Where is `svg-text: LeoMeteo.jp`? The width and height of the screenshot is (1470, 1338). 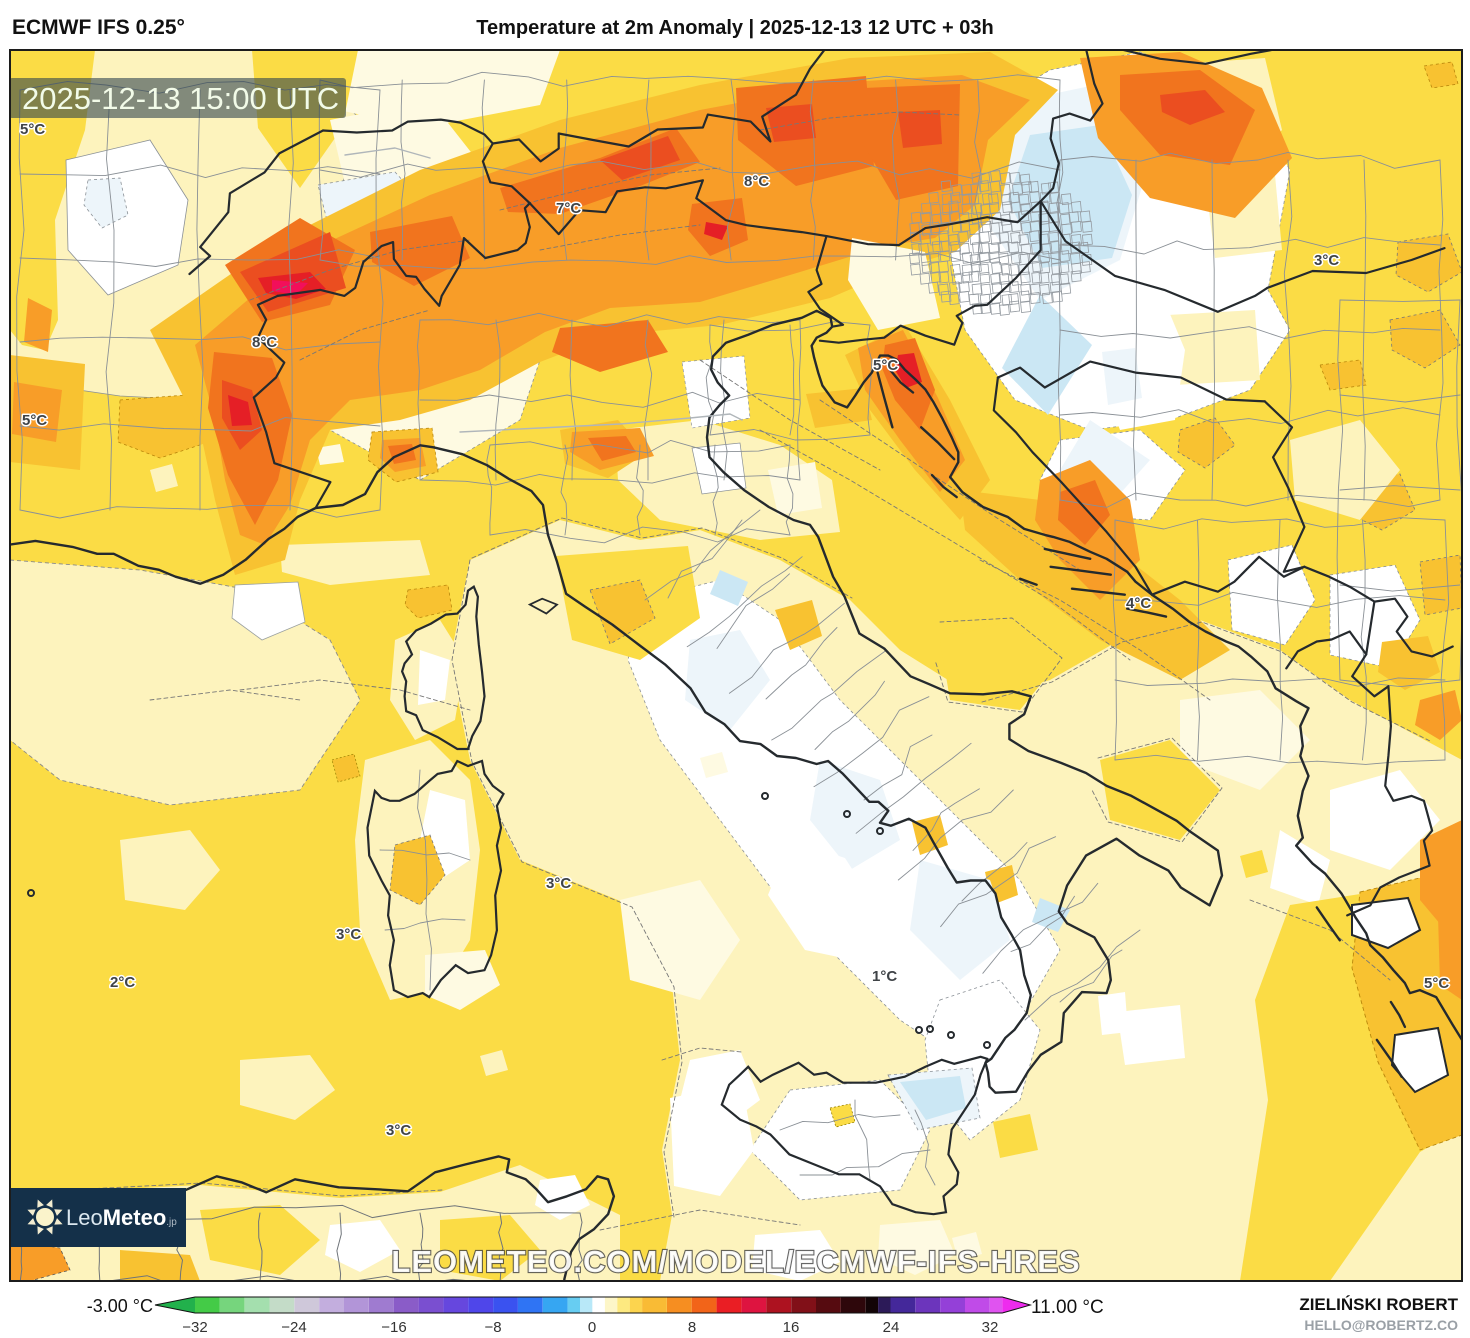
svg-text: LeoMeteo.jp is located at coordinates (121, 1217).